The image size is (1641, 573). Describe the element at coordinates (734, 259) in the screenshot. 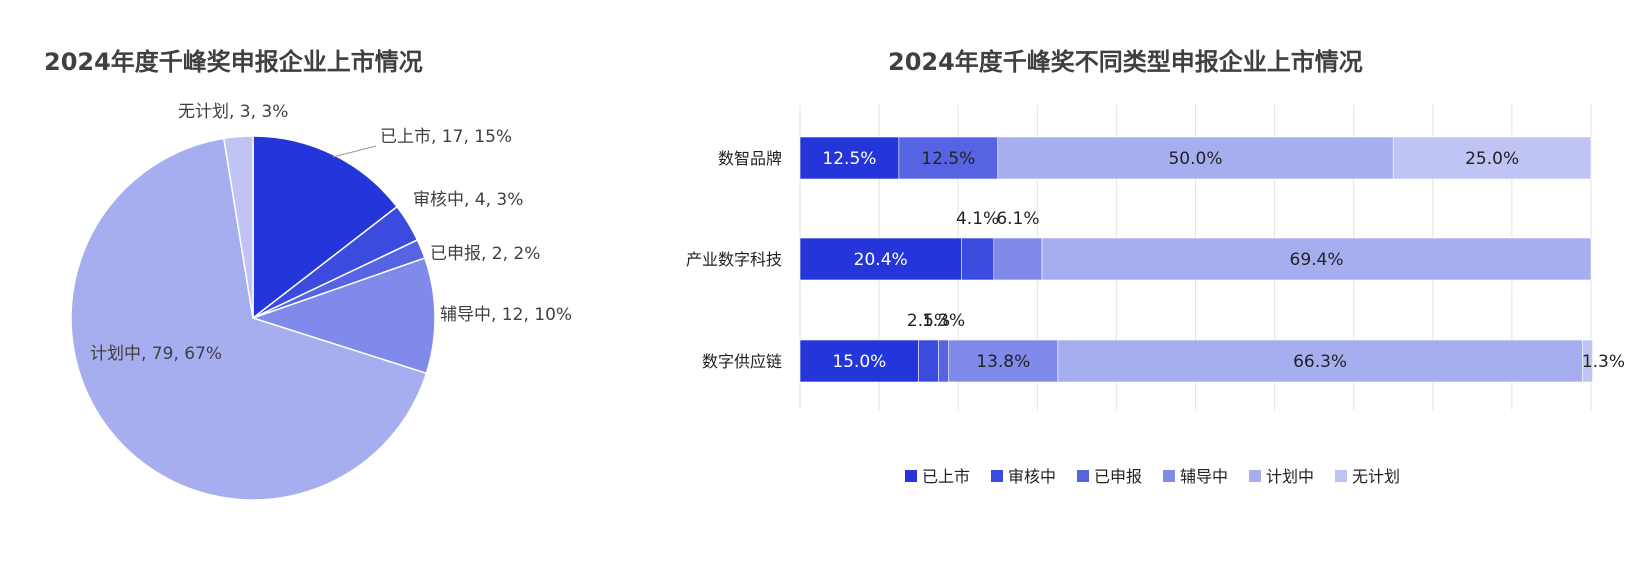

I see `category-label: 产业数字科技` at that location.